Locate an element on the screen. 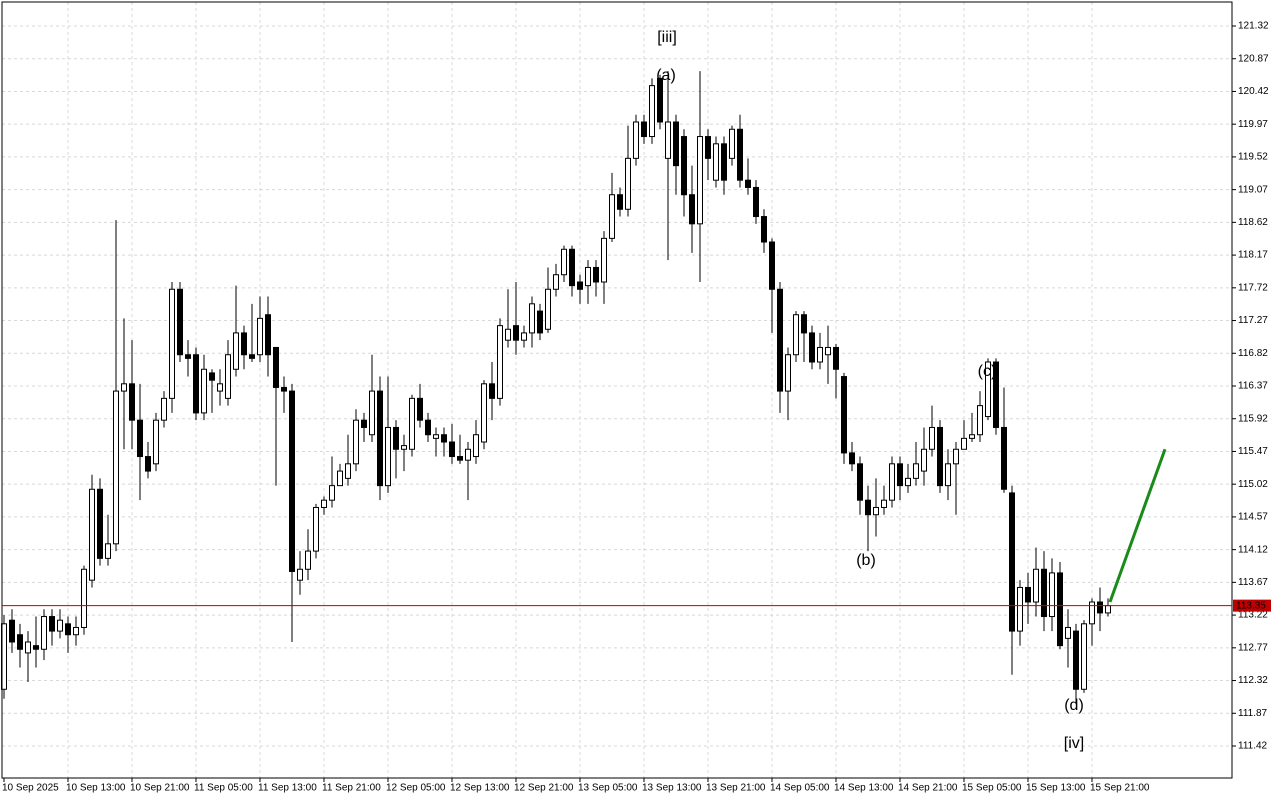 This screenshot has height=800, width=1280. wave-label: [iii] is located at coordinates (667, 37).